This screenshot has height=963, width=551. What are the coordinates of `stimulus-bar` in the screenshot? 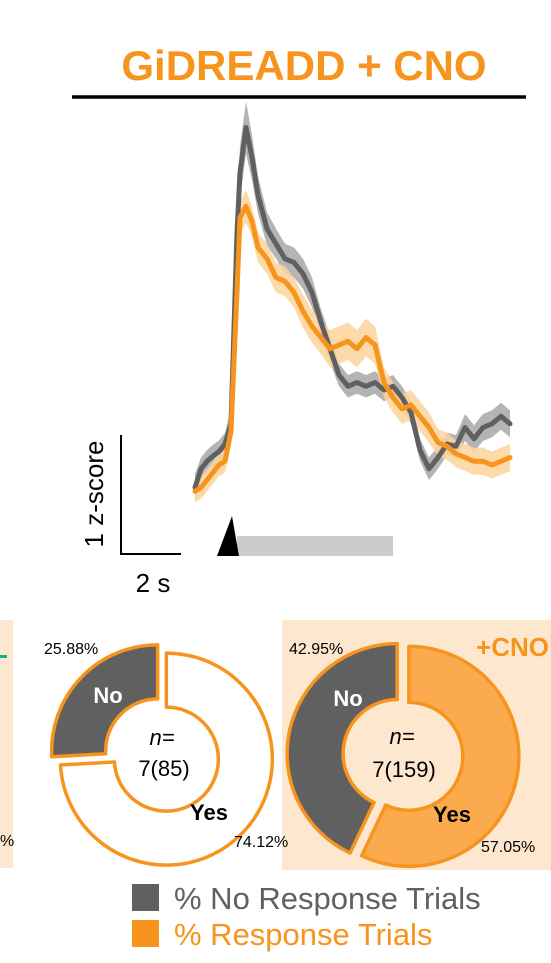 It's located at (315, 546).